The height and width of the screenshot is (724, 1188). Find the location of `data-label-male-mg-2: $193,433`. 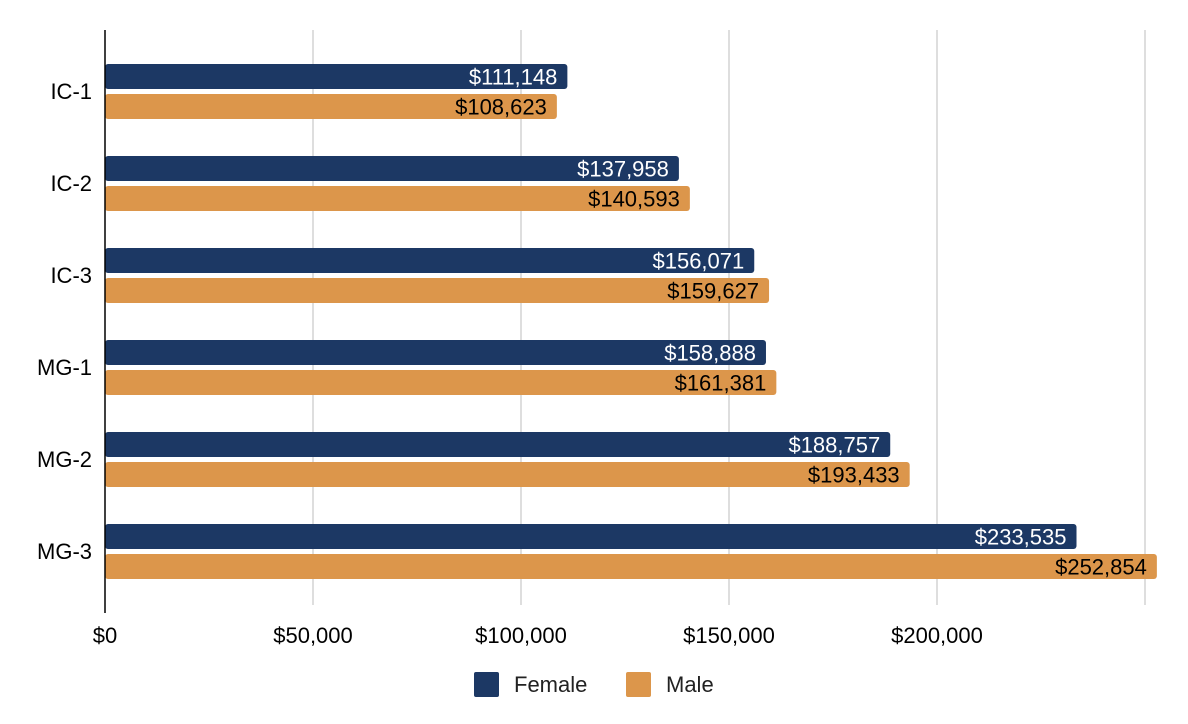

data-label-male-mg-2: $193,433 is located at coordinates (854, 475).